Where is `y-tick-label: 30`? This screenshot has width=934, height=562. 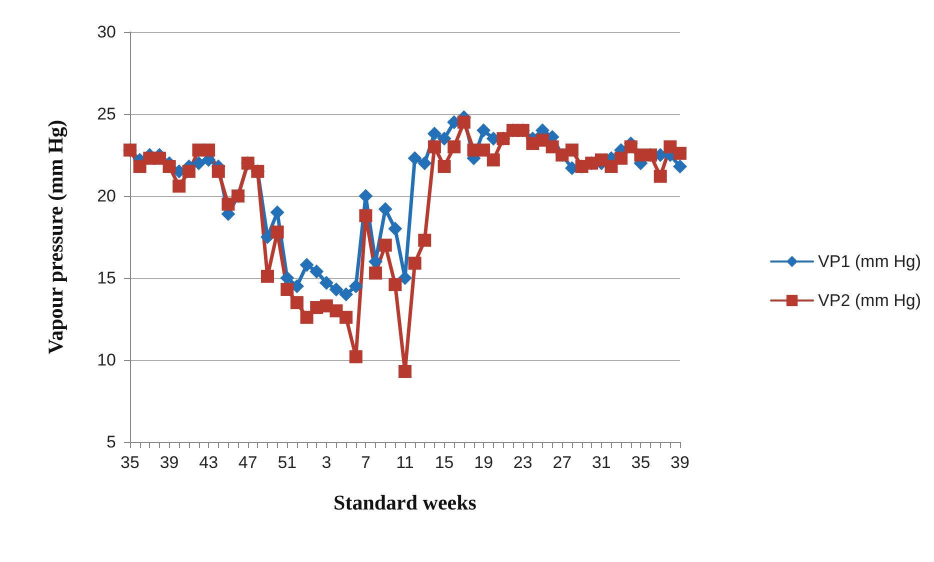 y-tick-label: 30 is located at coordinates (106, 32).